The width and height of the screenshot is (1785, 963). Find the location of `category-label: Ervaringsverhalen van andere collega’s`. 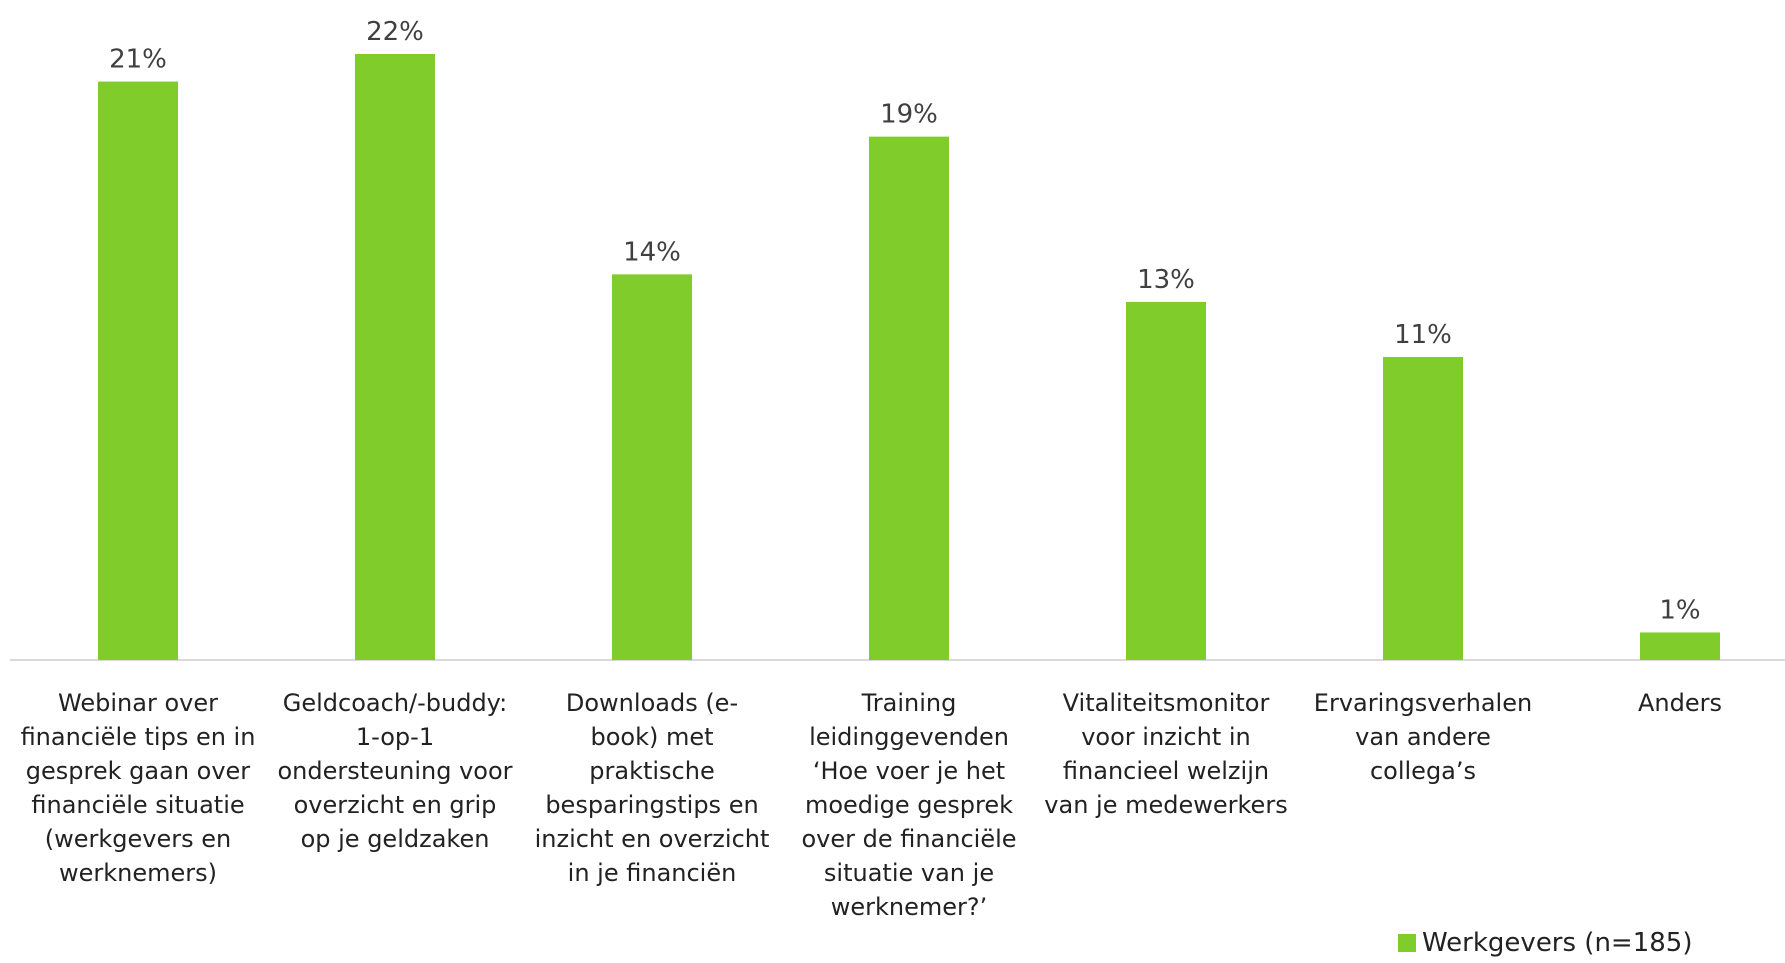

category-label: Ervaringsverhalen van andere collega’s is located at coordinates (1423, 737).